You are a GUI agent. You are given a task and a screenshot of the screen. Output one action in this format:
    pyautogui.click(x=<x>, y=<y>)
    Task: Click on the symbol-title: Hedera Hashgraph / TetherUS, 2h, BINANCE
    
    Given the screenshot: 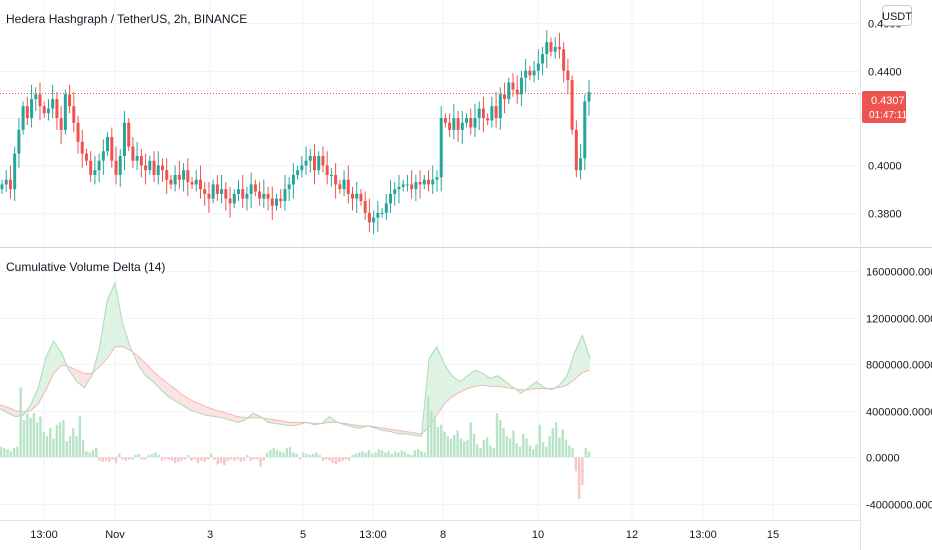 What is the action you would take?
    pyautogui.click(x=126, y=19)
    